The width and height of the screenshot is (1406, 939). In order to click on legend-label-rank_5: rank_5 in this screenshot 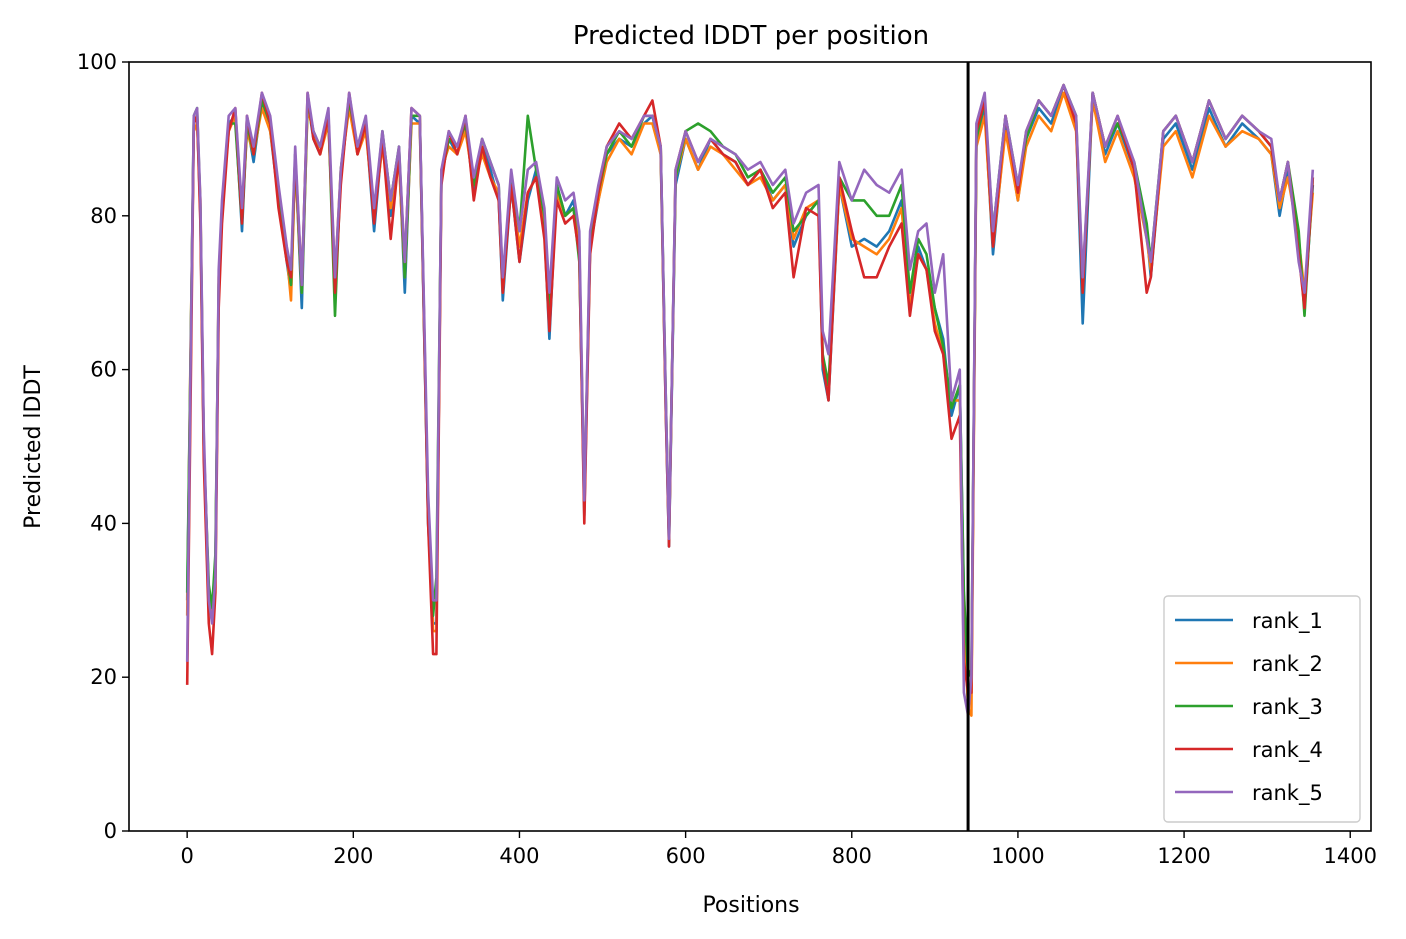, I will do `click(1287, 793)`.